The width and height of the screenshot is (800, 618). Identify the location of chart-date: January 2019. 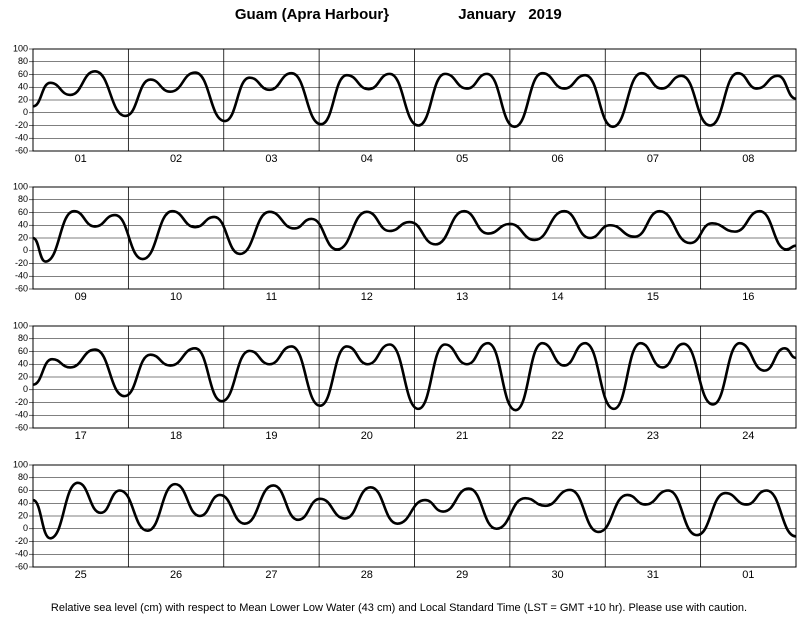
(509, 14).